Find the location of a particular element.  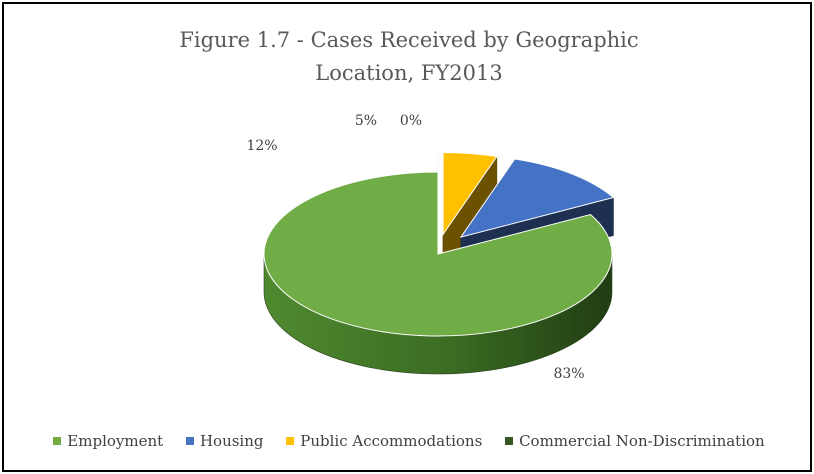

legend-label-employment: Employment is located at coordinates (115, 441).